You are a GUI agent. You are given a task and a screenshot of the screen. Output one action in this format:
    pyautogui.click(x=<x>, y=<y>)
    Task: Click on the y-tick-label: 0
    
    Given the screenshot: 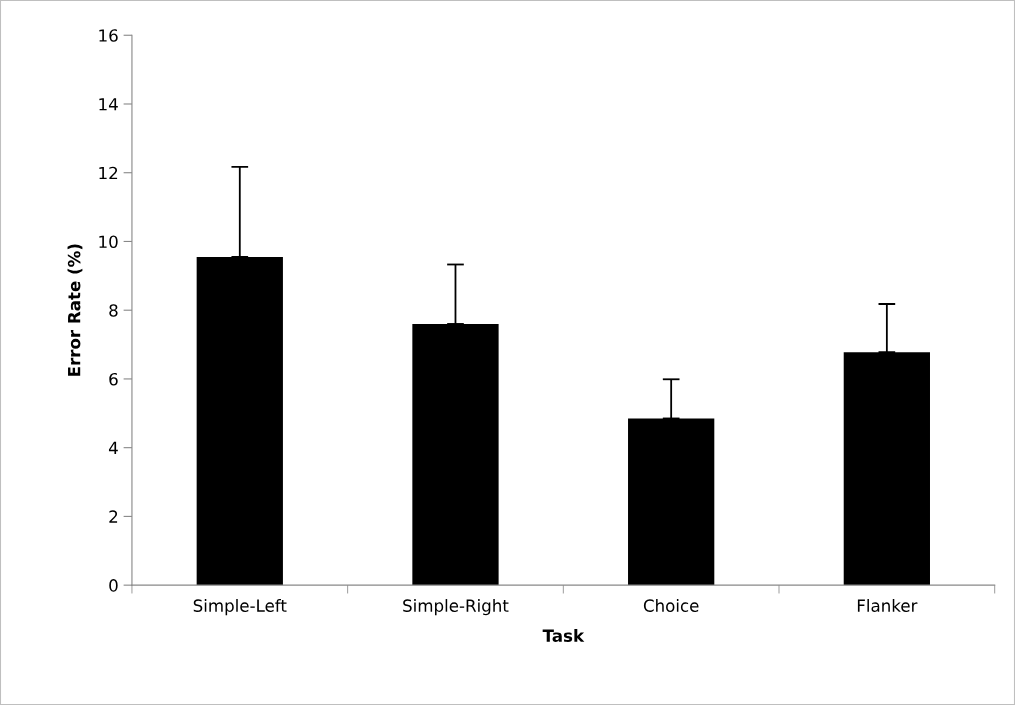 What is the action you would take?
    pyautogui.click(x=113, y=585)
    